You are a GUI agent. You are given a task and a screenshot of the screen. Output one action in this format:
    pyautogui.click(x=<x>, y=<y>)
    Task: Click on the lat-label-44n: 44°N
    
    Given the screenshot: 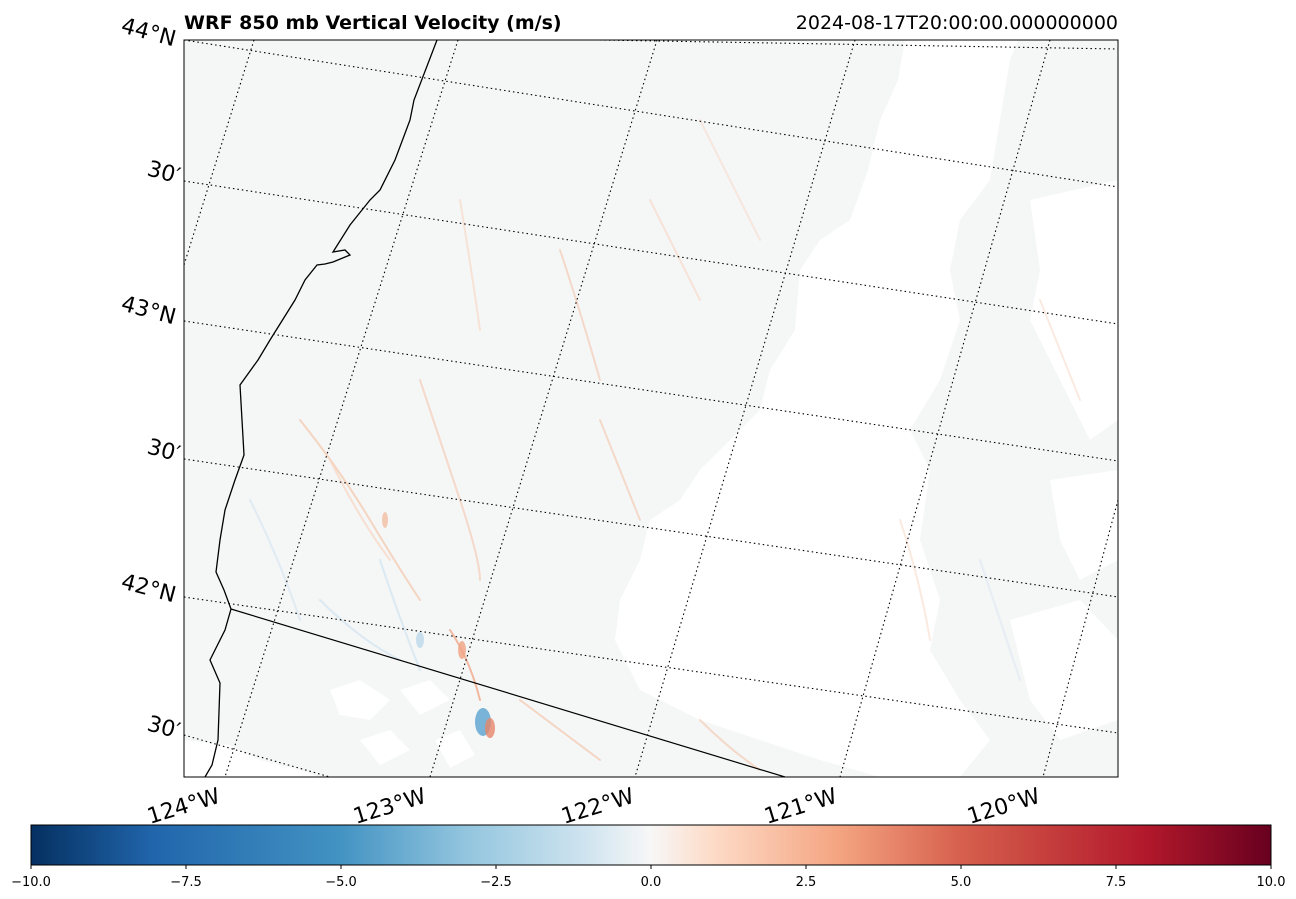 What is the action you would take?
    pyautogui.click(x=148, y=33)
    